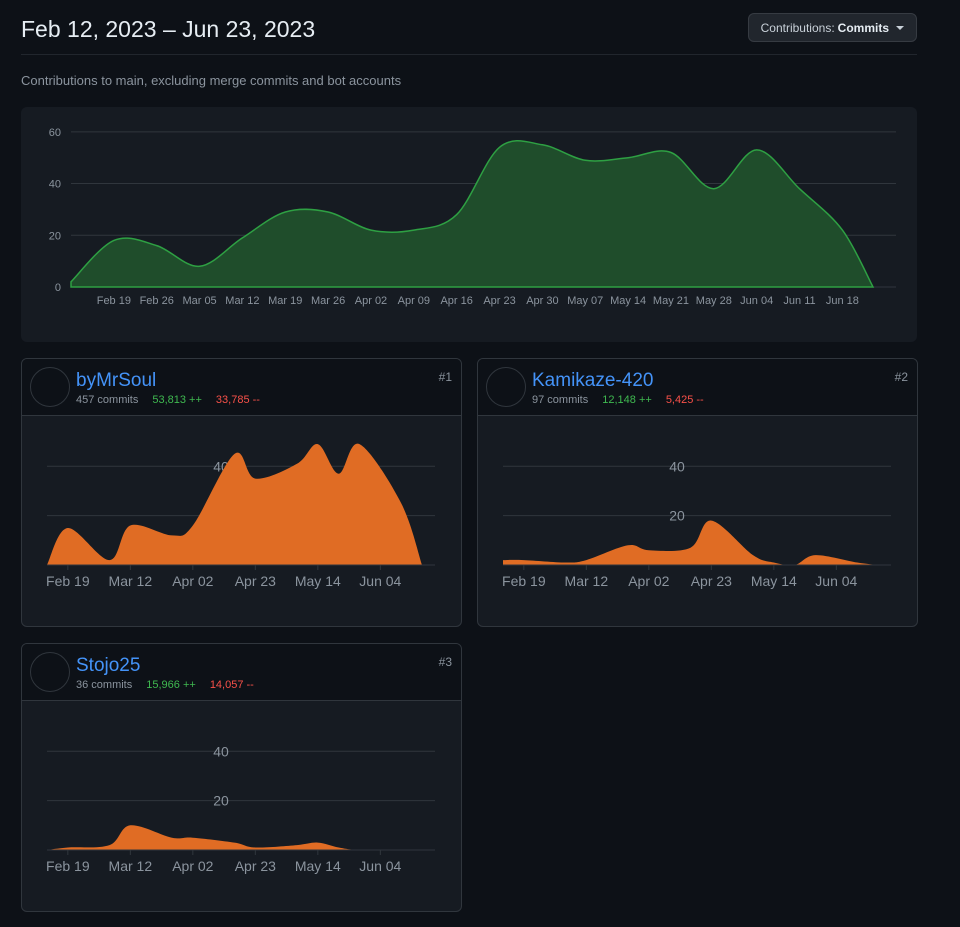 This screenshot has height=927, width=960. What do you see at coordinates (107, 400) in the screenshot?
I see `commit-count: 457 commits` at bounding box center [107, 400].